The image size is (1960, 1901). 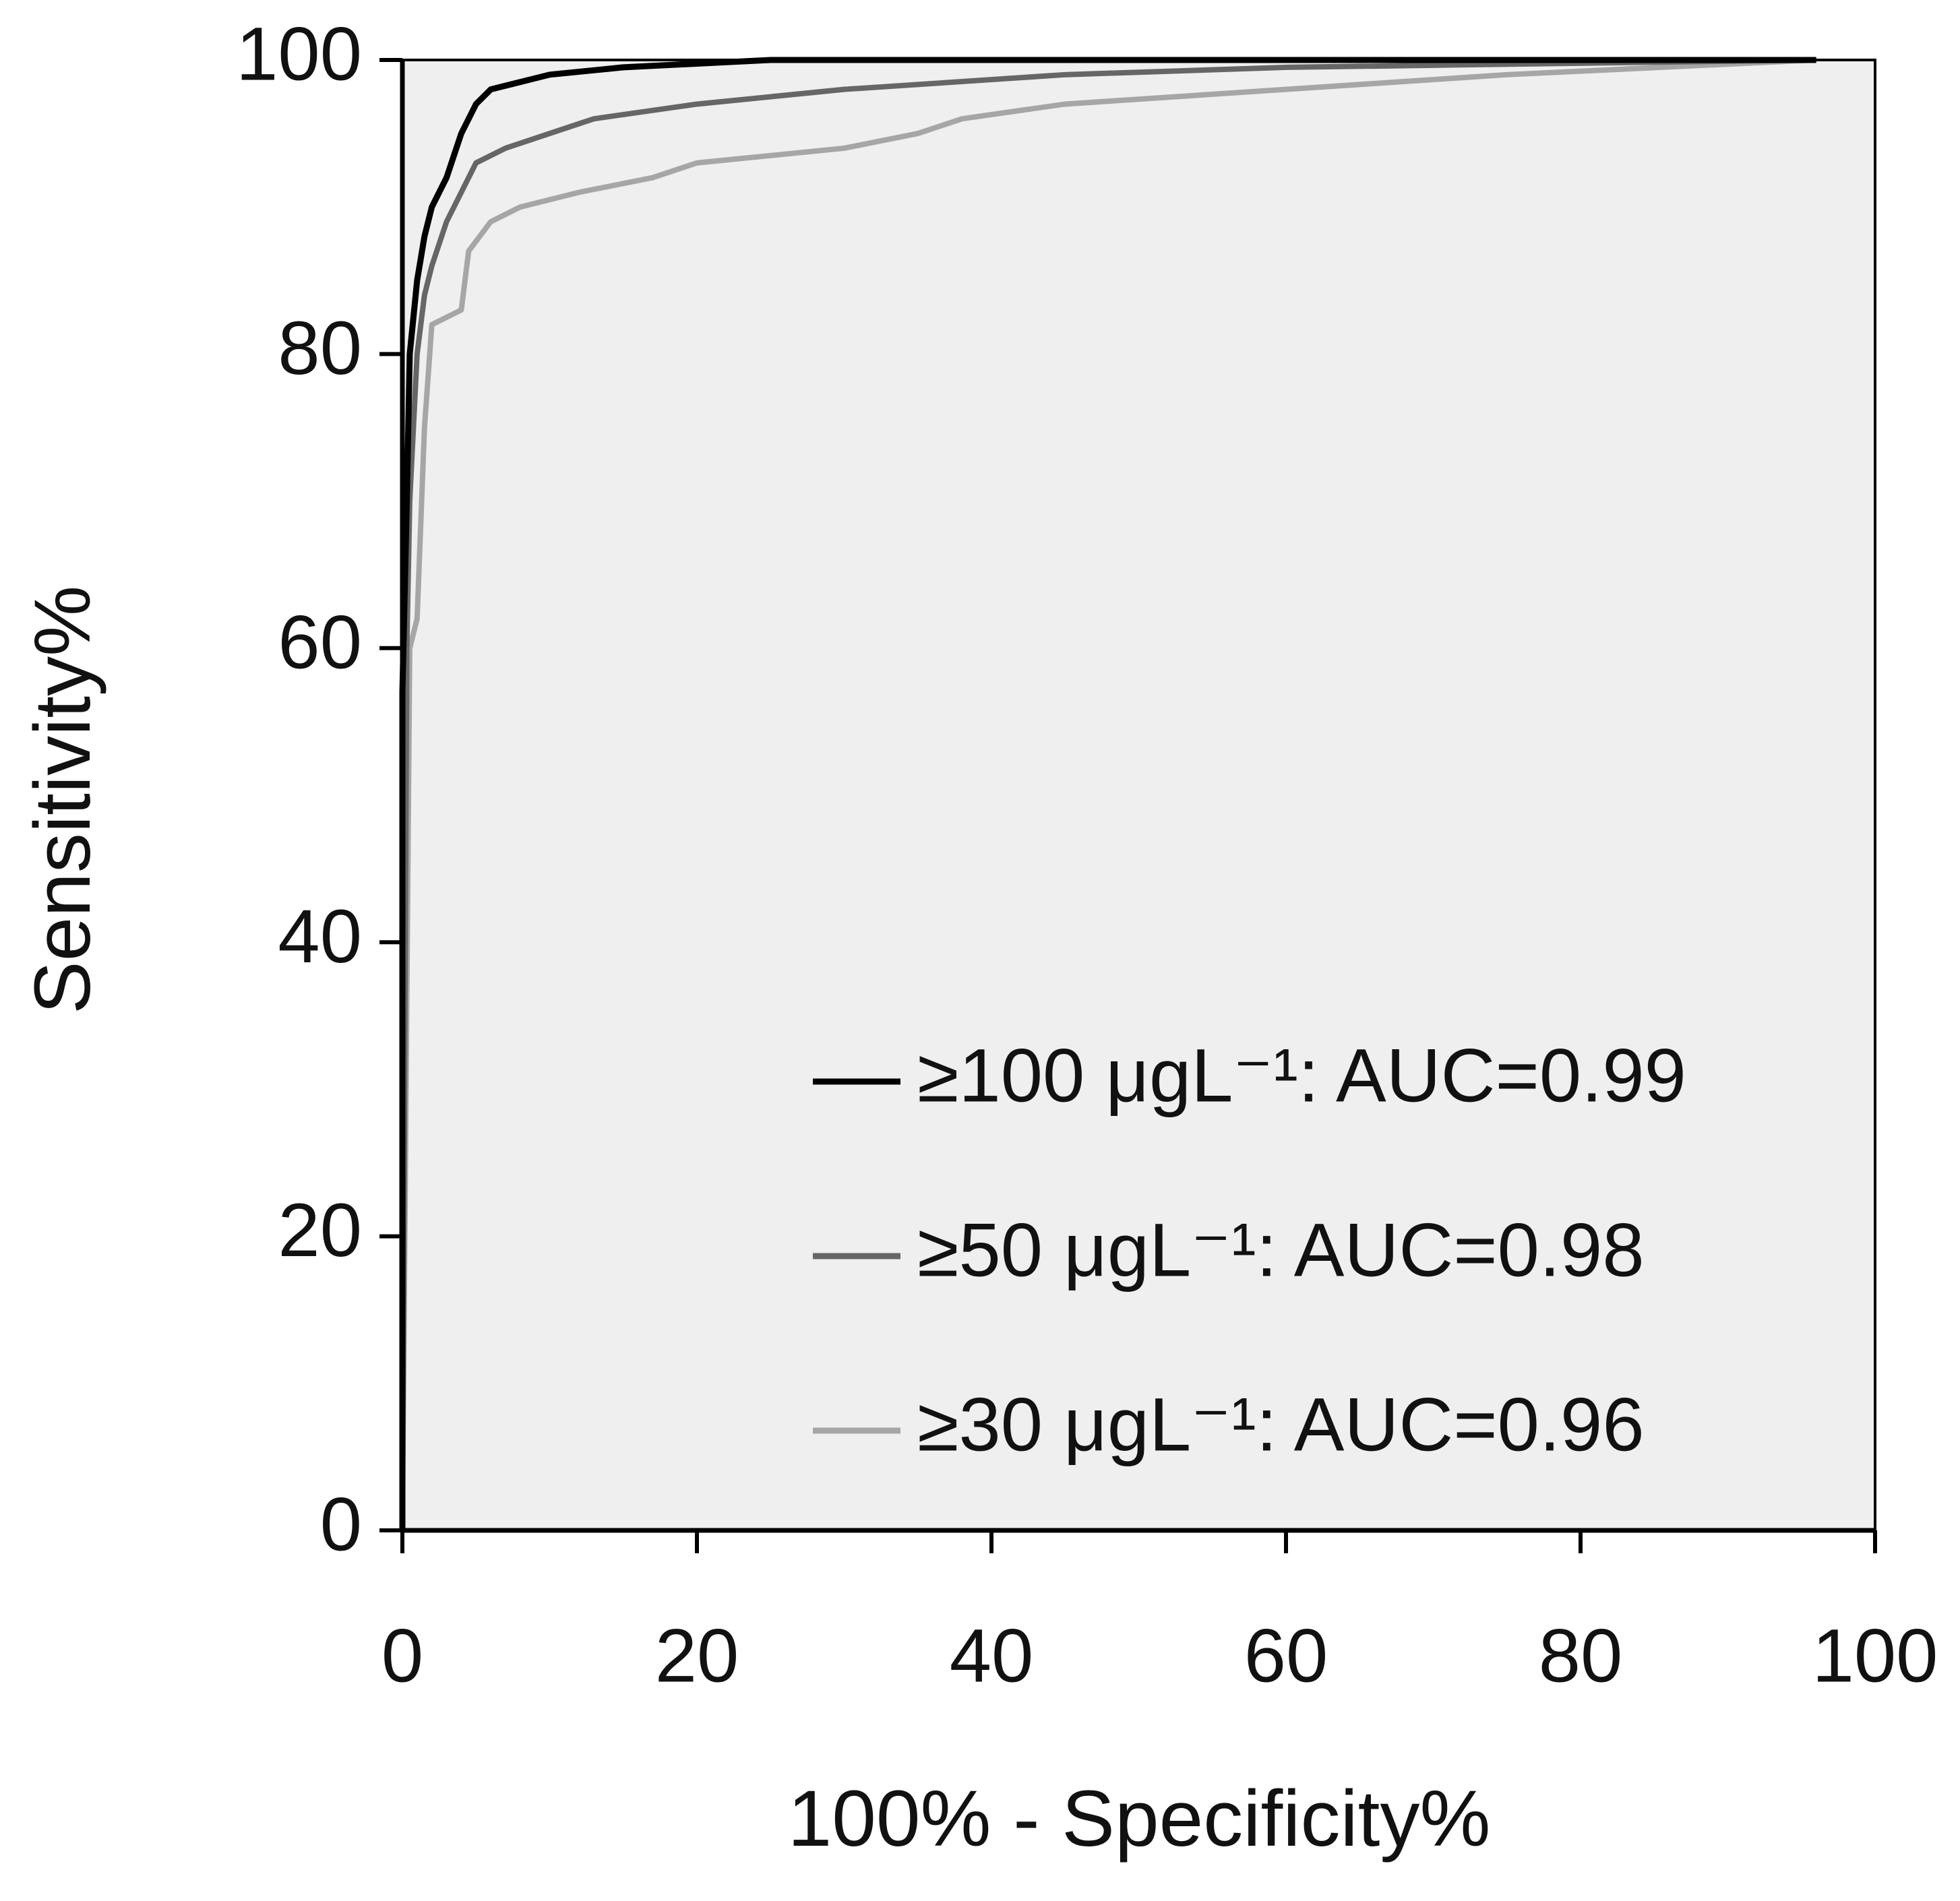 What do you see at coordinates (320, 642) in the screenshot?
I see `y-tick-label: 60` at bounding box center [320, 642].